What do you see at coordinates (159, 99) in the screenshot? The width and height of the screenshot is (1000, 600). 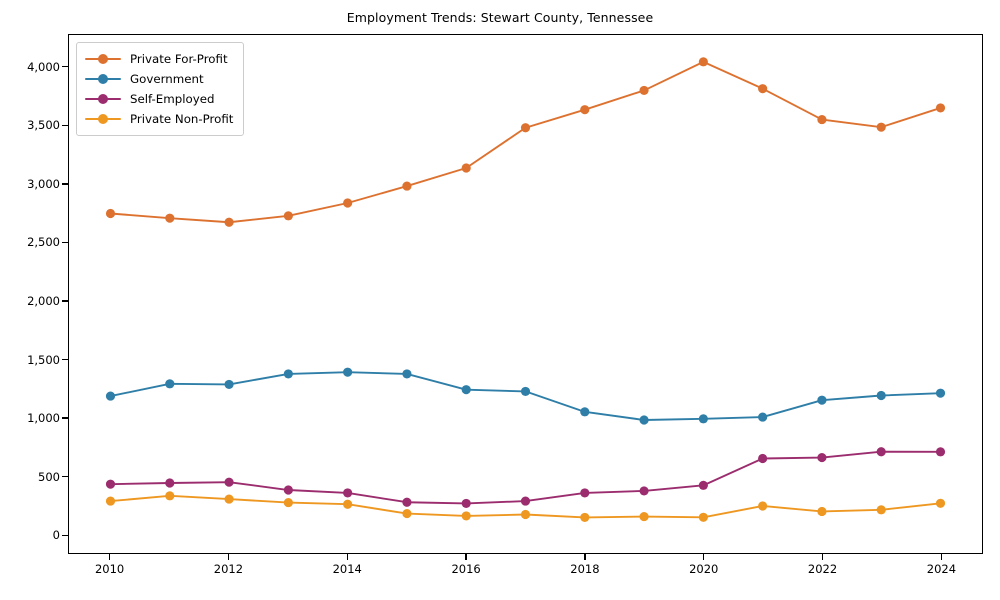 I see `legend-item-2: Self-Employed` at bounding box center [159, 99].